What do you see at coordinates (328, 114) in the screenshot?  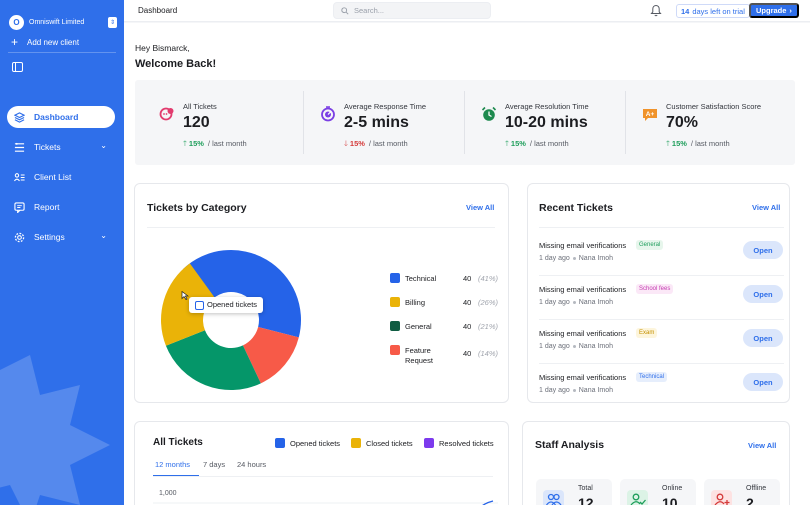 I see `timer-icon` at bounding box center [328, 114].